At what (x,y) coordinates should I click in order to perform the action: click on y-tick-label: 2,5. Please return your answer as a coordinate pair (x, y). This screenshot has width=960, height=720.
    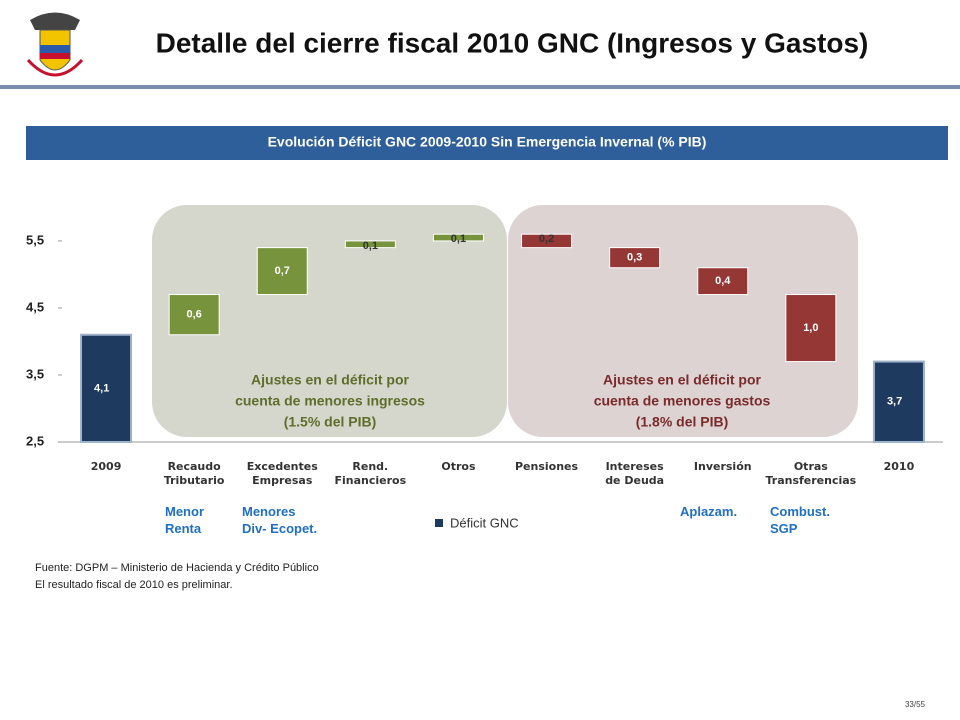
    Looking at the image, I should click on (35, 440).